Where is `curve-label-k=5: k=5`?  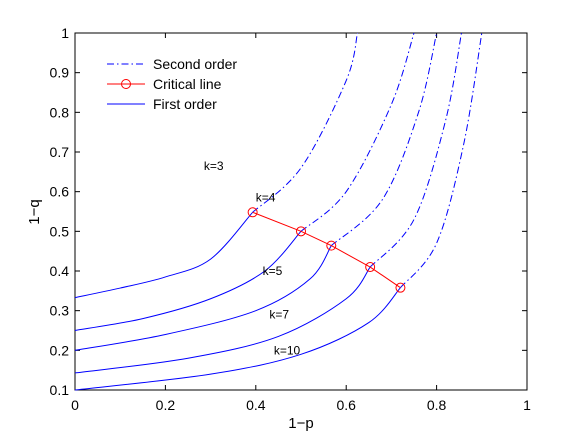
curve-label-k=5: k=5 is located at coordinates (273, 271).